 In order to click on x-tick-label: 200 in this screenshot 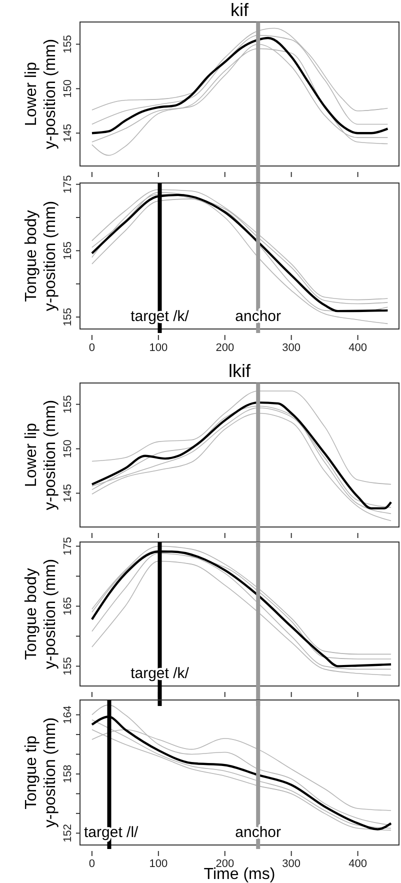, I will do `click(225, 348)`.